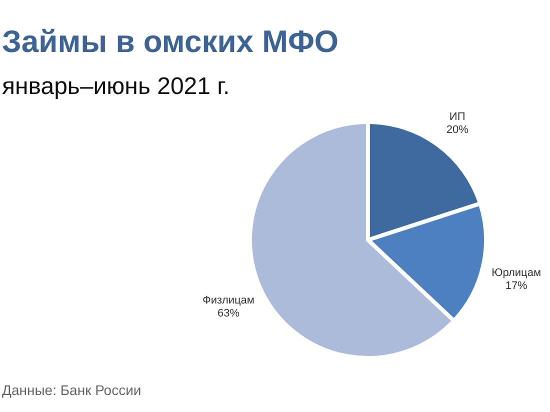 The width and height of the screenshot is (550, 412). Describe the element at coordinates (516, 286) in the screenshot. I see `data-label: 17%` at that location.